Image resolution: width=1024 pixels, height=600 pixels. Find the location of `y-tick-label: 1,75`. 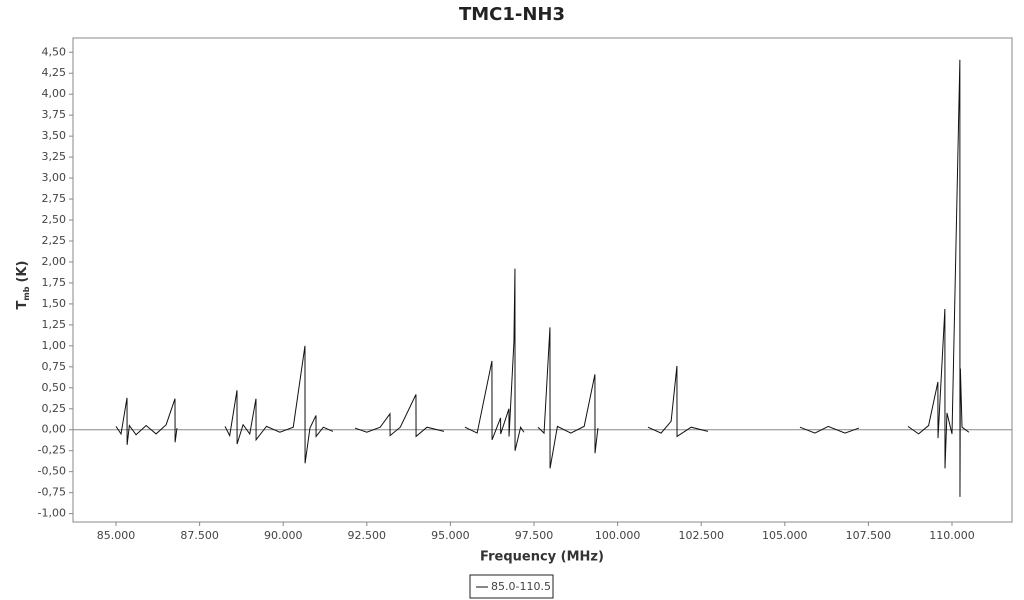

y-tick-label: 1,75 is located at coordinates (54, 282).